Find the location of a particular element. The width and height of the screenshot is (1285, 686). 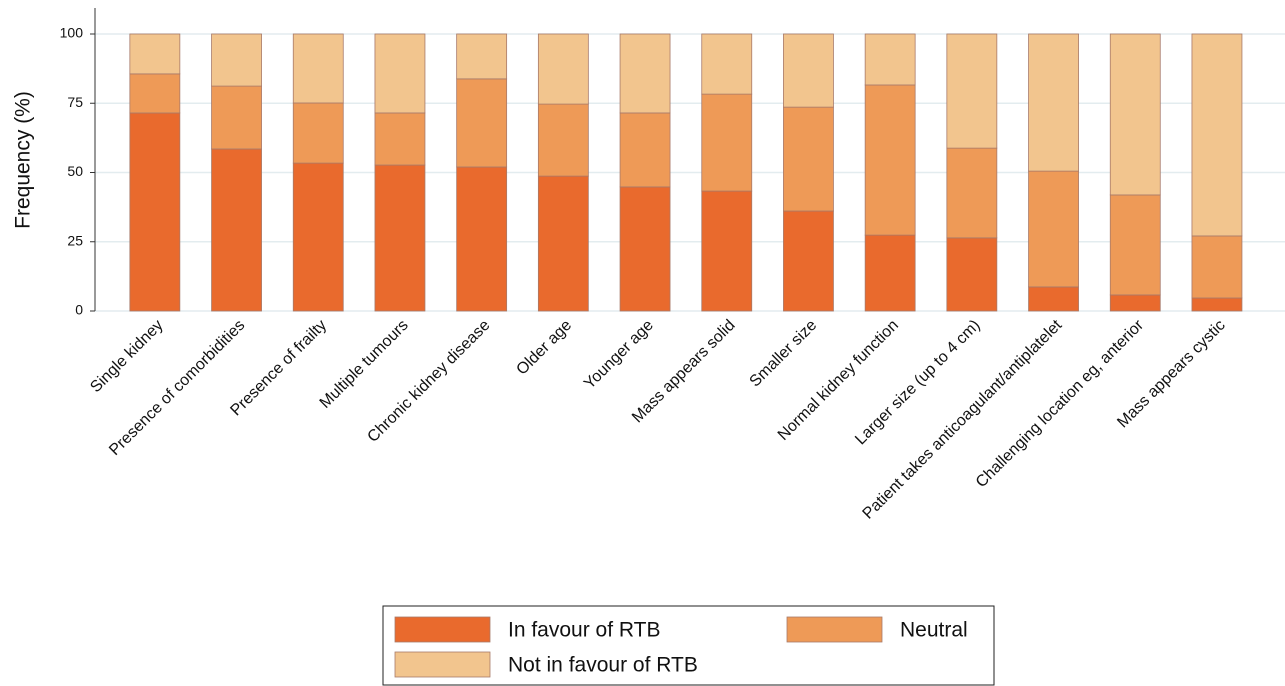

x-tick-label: Multiple tumours is located at coordinates (364, 364).